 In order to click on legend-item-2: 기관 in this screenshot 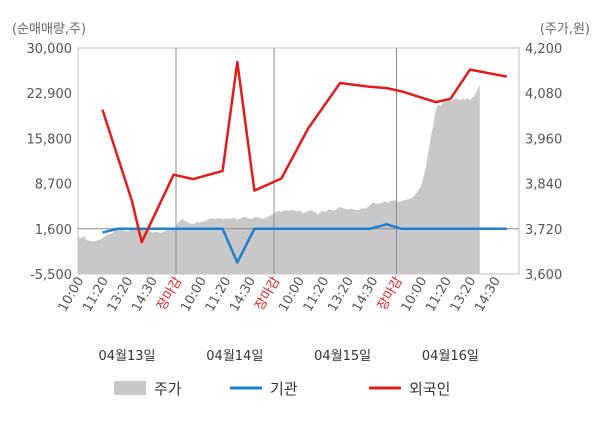, I will do `click(264, 389)`.